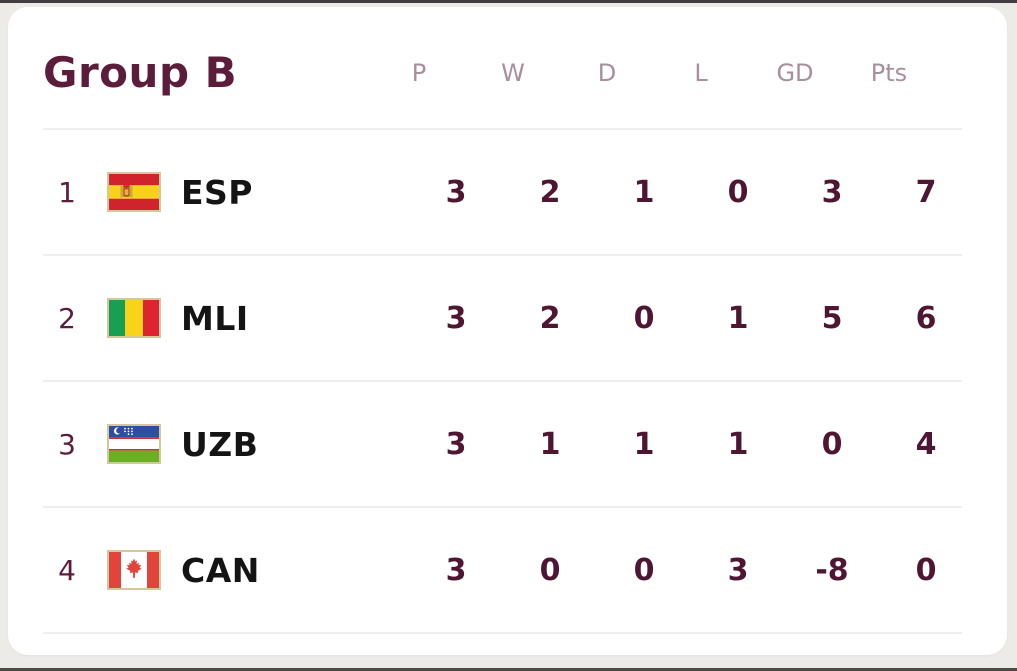  I want to click on stat-goal-difference: 0, so click(832, 444).